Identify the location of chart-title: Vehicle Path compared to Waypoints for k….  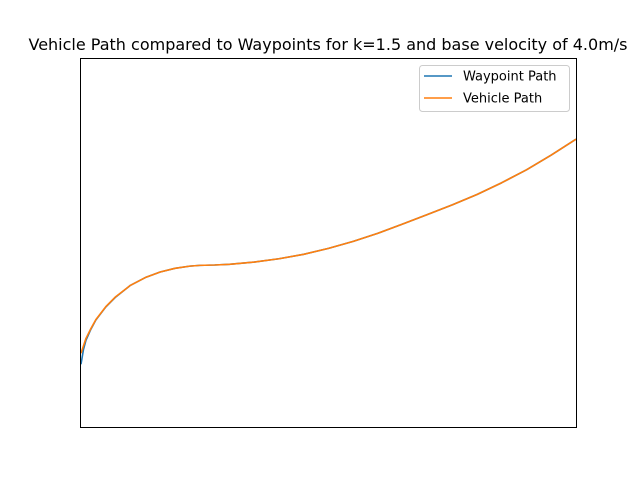
(327, 44).